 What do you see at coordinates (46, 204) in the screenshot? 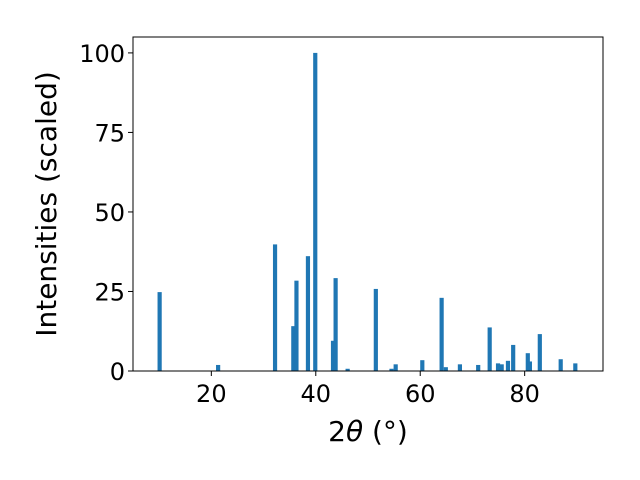
I see `y-axis-label: Intensities (scaled)` at bounding box center [46, 204].